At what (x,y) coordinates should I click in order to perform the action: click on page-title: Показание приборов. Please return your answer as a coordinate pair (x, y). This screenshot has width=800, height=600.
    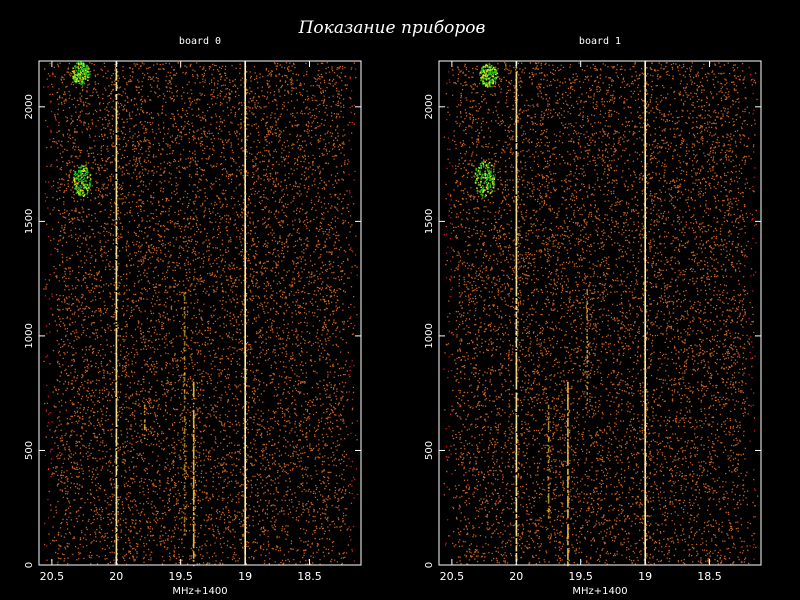
    Looking at the image, I should click on (392, 28).